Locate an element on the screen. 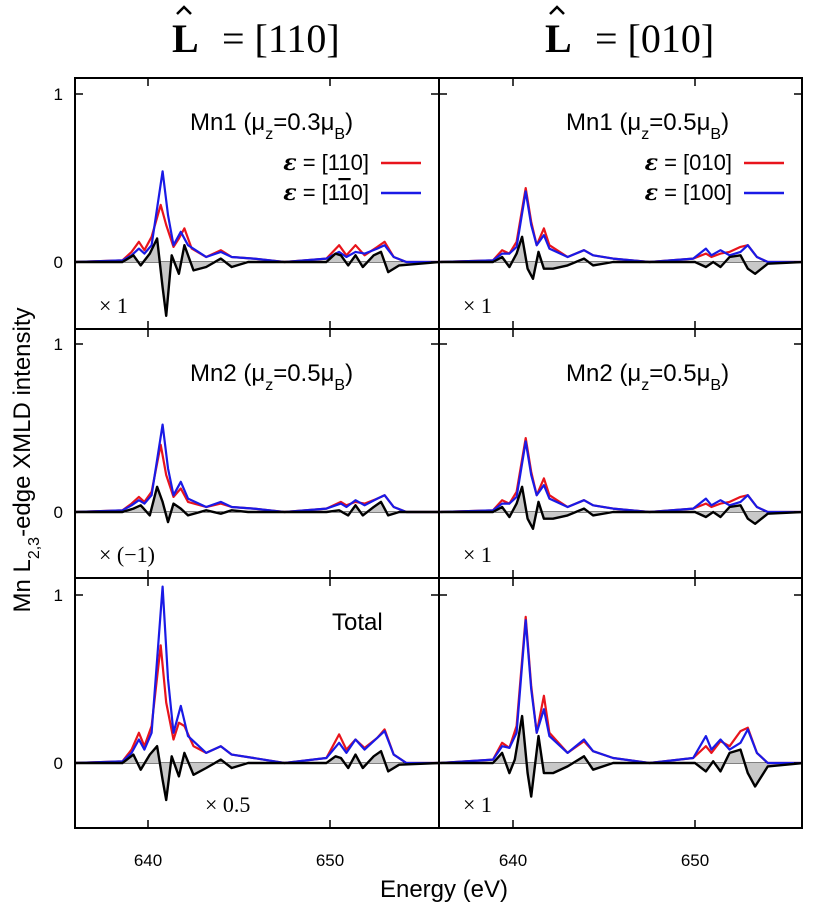 The height and width of the screenshot is (913, 813). column-title-direction: = [010] is located at coordinates (654, 38).